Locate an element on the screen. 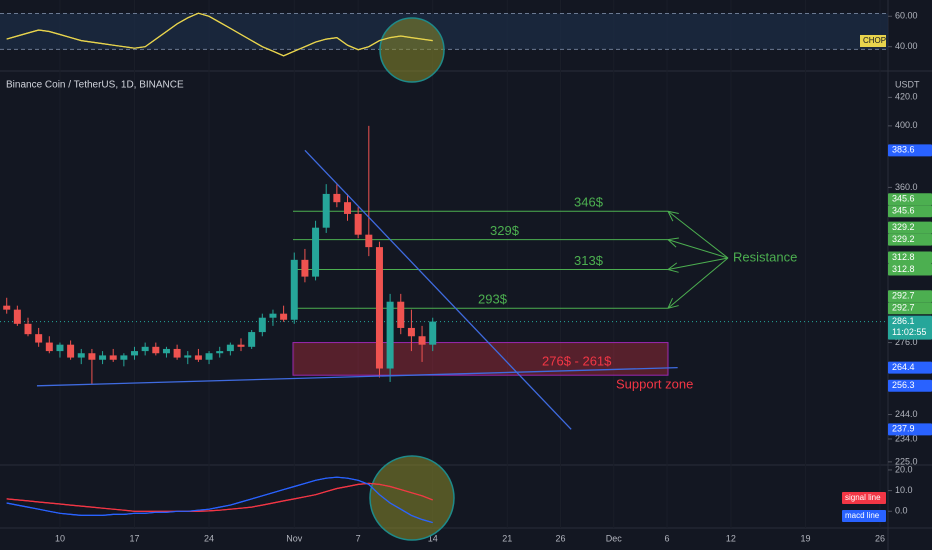 The width and height of the screenshot is (932, 550). x-tick-label: 12 is located at coordinates (731, 538).